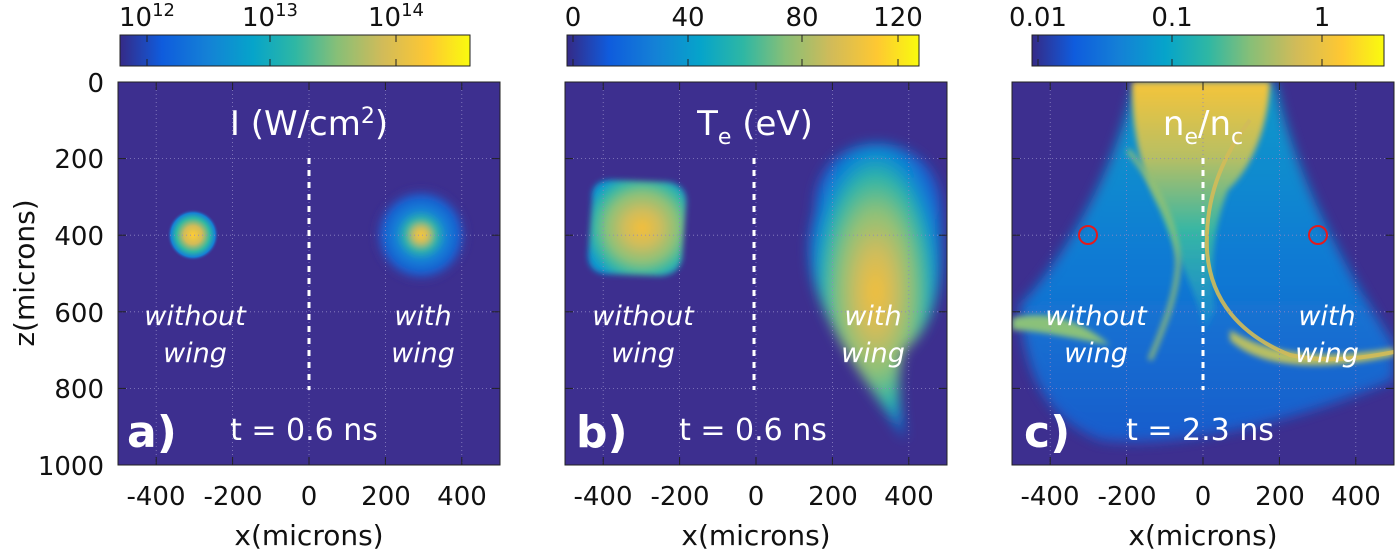 Image resolution: width=1400 pixels, height=555 pixels. Describe the element at coordinates (1171, 18) in the screenshot. I see `colorbar-c-tick-label: 0.1` at that location.